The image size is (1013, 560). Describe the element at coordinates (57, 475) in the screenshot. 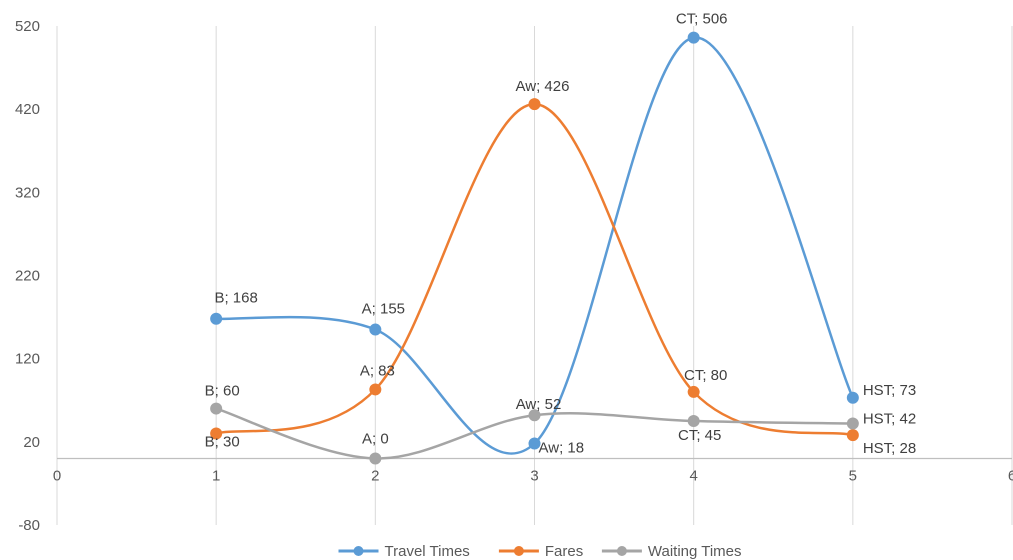

I see `x-tick-label: 0` at that location.